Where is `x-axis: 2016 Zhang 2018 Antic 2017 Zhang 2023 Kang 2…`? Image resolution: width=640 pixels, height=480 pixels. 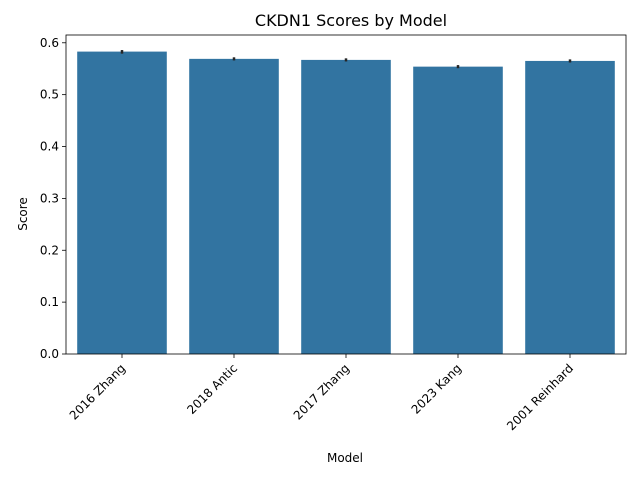
x-axis: 2016 Zhang 2018 Antic 2017 Zhang 2023 Kang 2… is located at coordinates (321, 393).